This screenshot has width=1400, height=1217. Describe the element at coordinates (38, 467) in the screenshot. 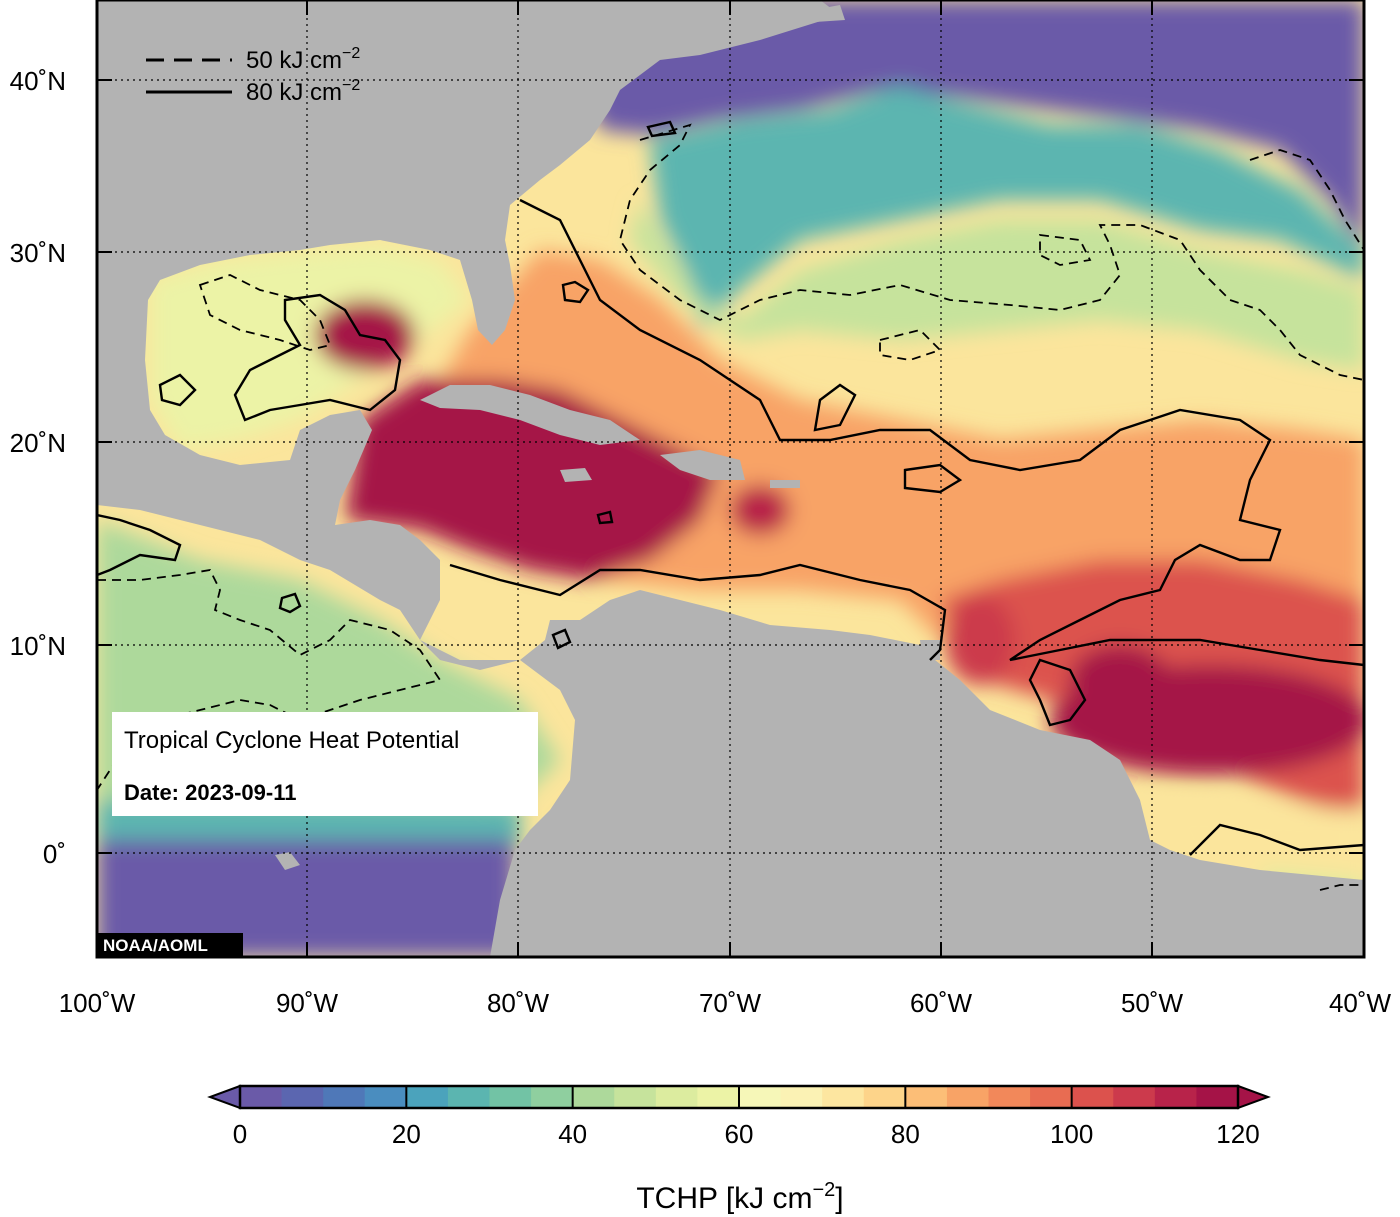

I see `lat-labels: 40˚N 30˚N 20˚N 10˚N 0˚` at that location.